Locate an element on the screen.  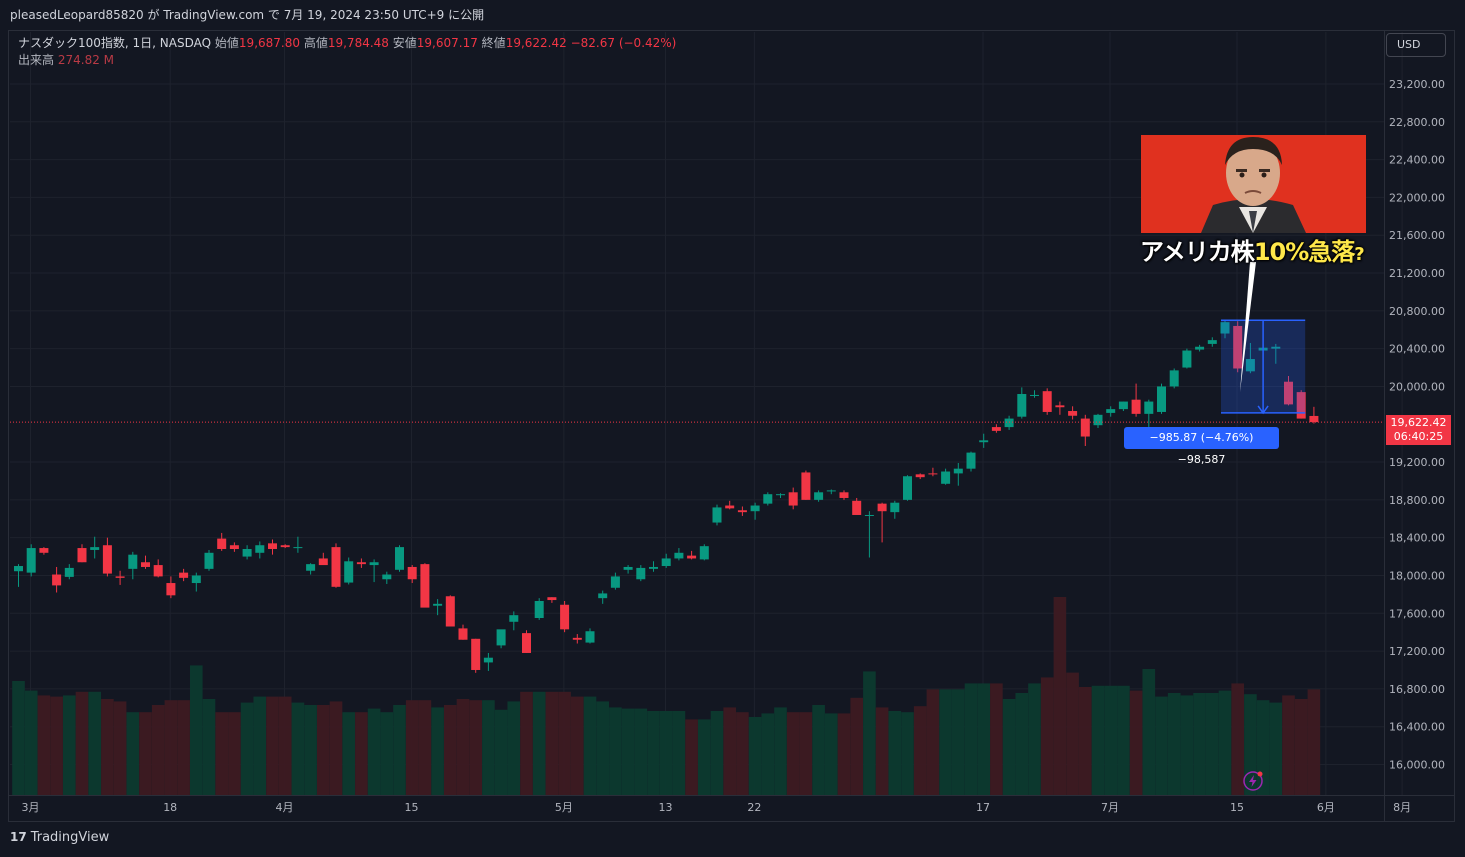
lightning-icon is located at coordinates (1253, 781).